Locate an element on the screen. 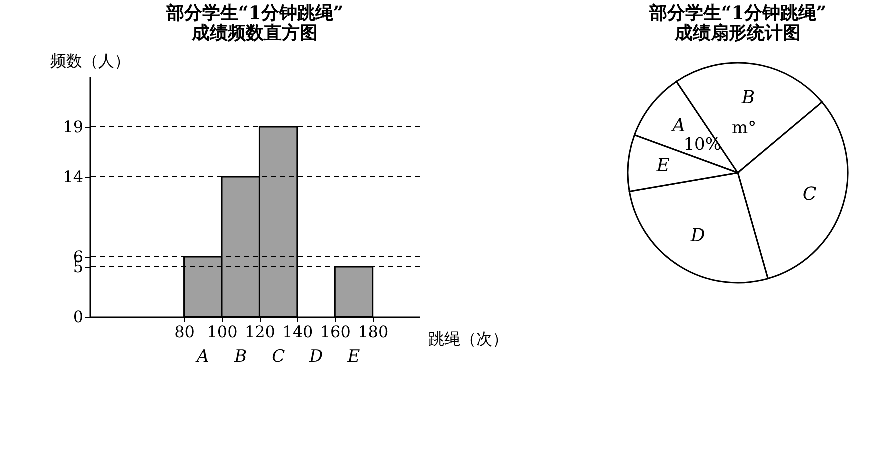 This screenshot has height=449, width=874. x-tick-label: 180 is located at coordinates (373, 332).